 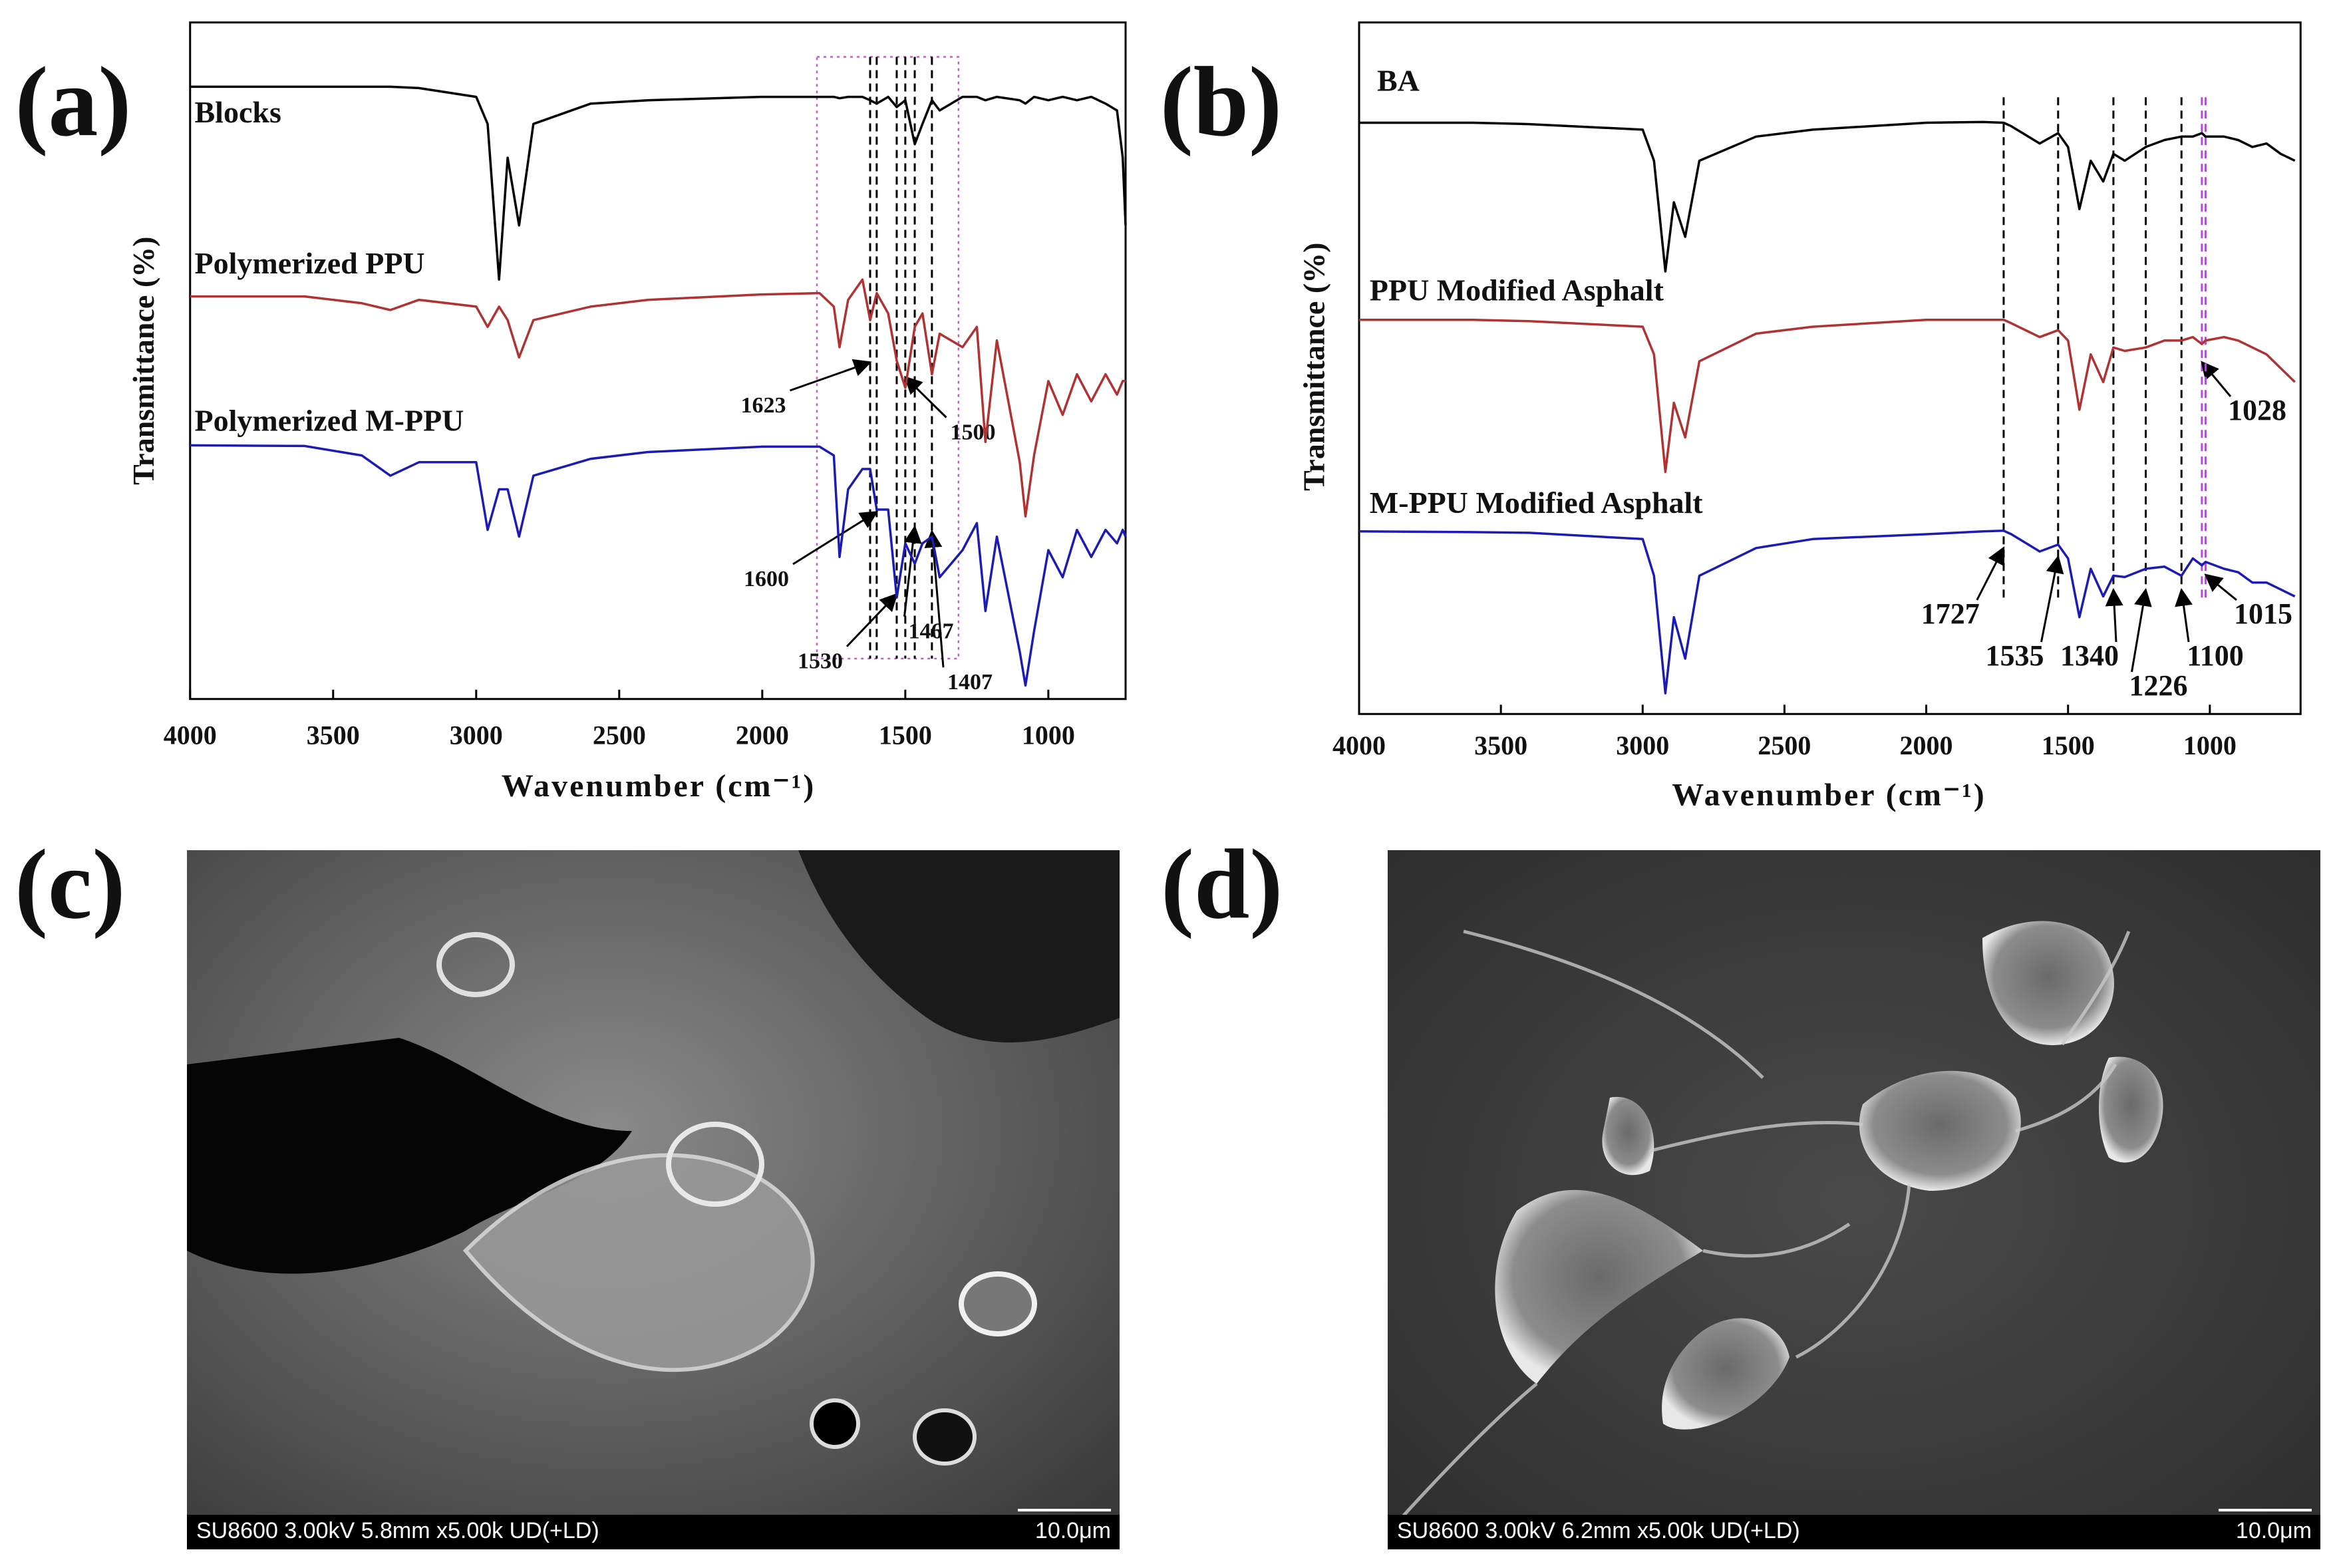 What do you see at coordinates (1537, 503) in the screenshot?
I see `series-label: M-PPU Modified Asphalt` at bounding box center [1537, 503].